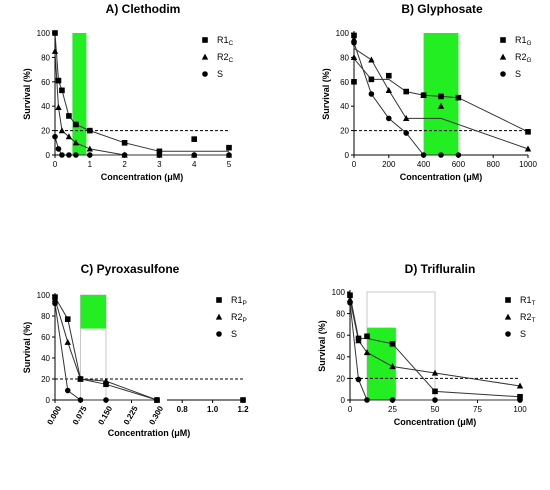  Describe the element at coordinates (131, 415) in the screenshot. I see `x-tick-label: 0.225` at that location.